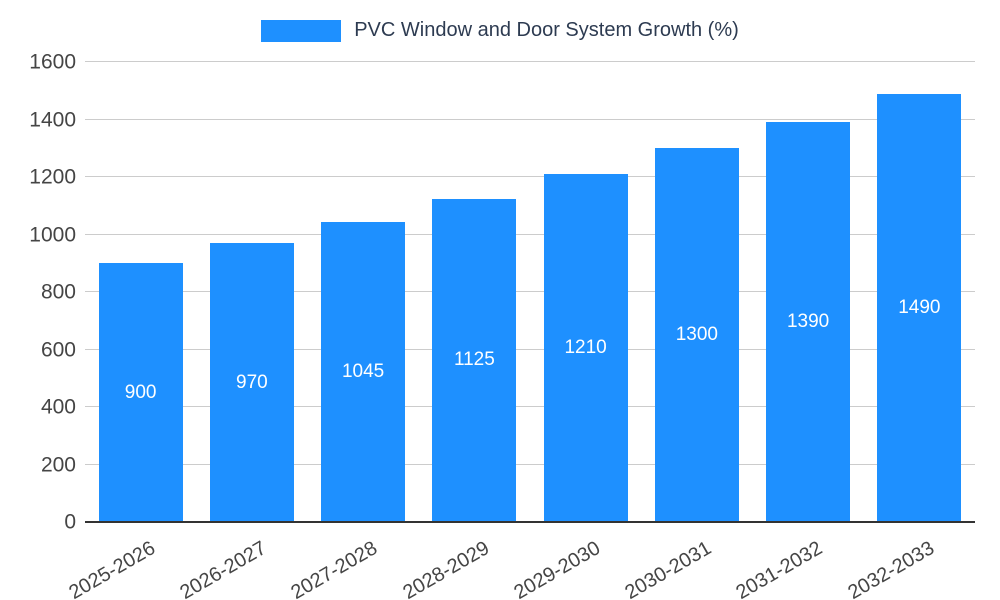  I want to click on bar: 1125, so click(474, 360).